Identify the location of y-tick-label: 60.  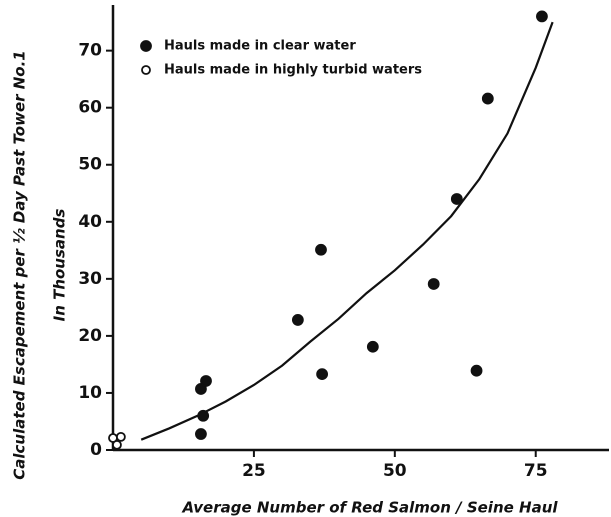
(90, 108).